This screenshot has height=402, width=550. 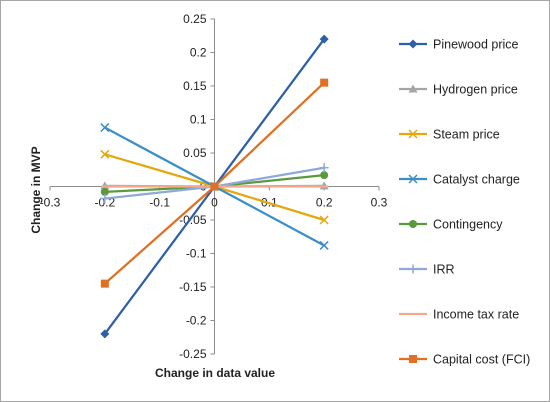 What do you see at coordinates (195, 153) in the screenshot?
I see `y-tick-label: 0.05` at bounding box center [195, 153].